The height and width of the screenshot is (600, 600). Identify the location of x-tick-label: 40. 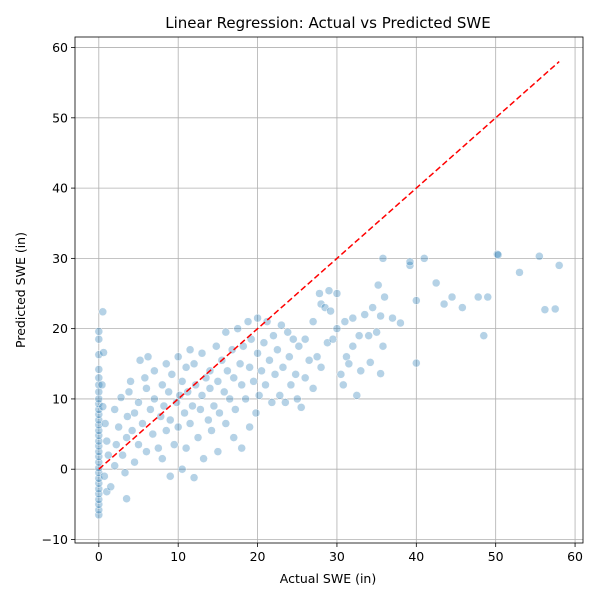
(416, 556).